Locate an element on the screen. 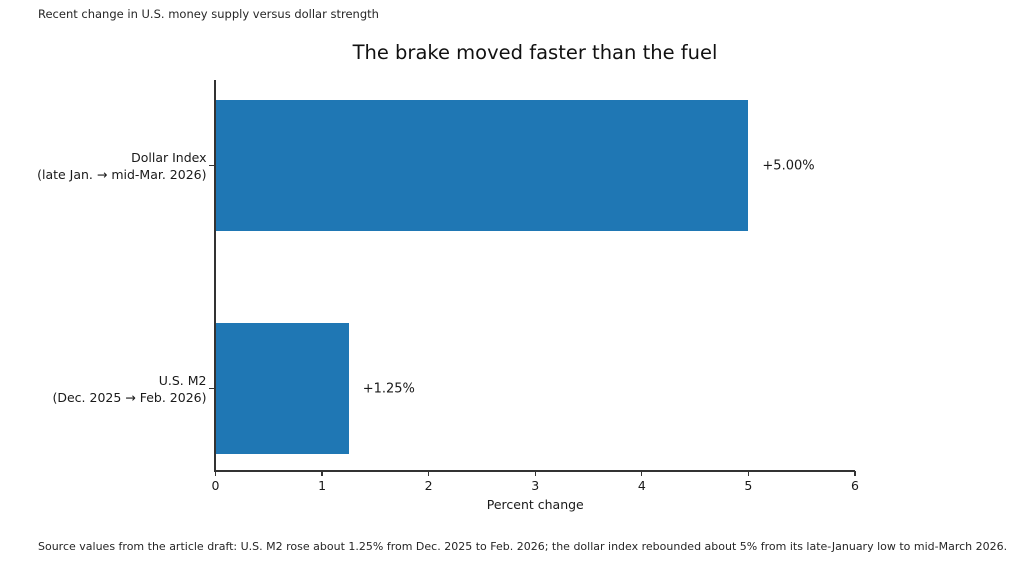 The width and height of the screenshot is (1024, 562). x-axis-spine is located at coordinates (534, 471).